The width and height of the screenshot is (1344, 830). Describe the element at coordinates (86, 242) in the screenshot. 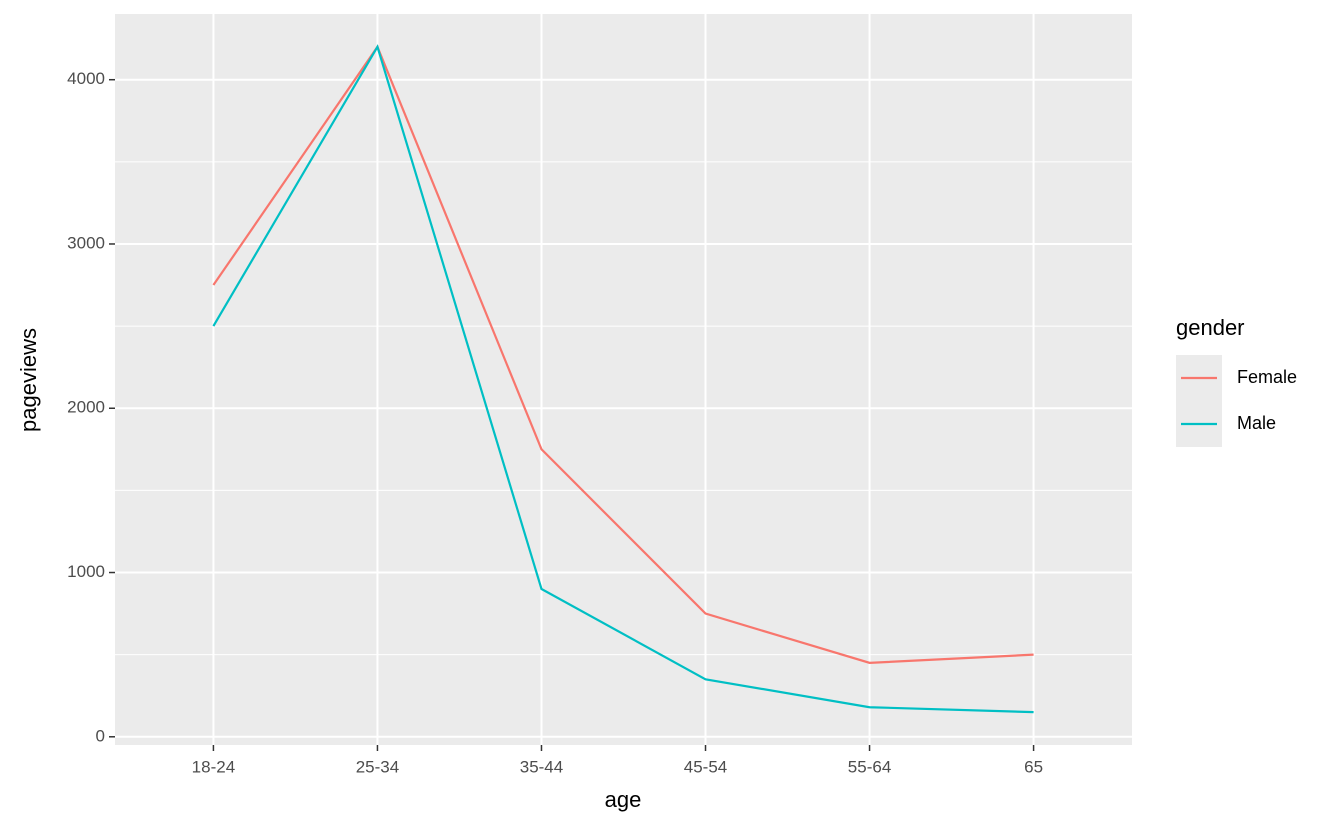

I see `y-tick-label: 3000` at that location.